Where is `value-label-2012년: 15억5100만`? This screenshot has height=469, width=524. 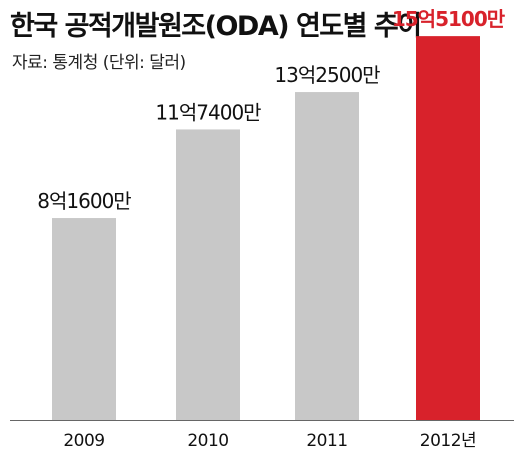
value-label-2012년: 15억5100만 is located at coordinates (449, 19).